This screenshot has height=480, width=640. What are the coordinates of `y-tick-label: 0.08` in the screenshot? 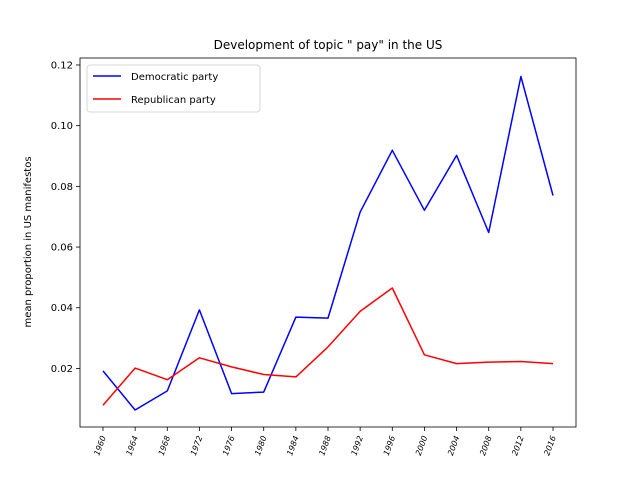 It's located at (62, 187).